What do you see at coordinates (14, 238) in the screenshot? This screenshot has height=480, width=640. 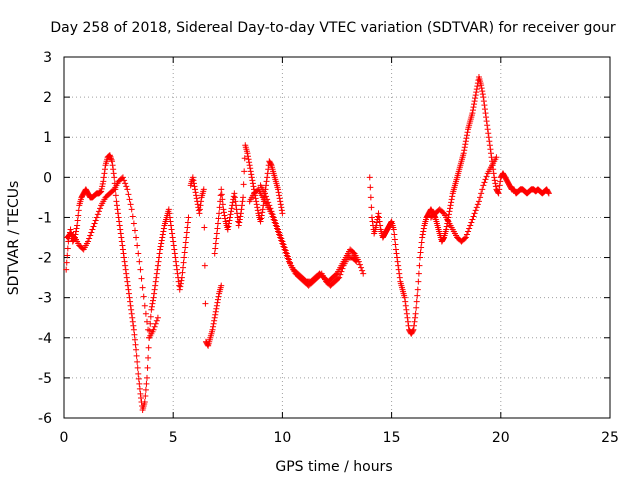 I see `y-axis-title: SDTVAR / TECUs` at bounding box center [14, 238].